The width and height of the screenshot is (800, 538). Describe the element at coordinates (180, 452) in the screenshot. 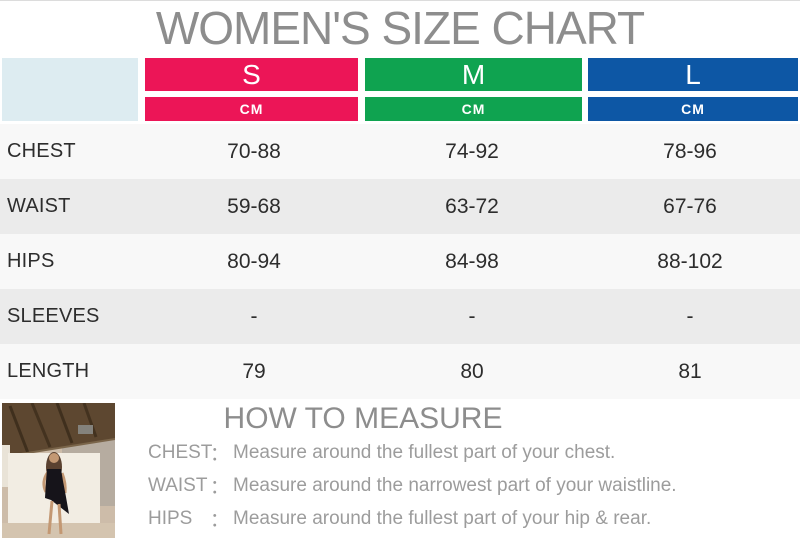

I see `measure-label: CHEST` at that location.